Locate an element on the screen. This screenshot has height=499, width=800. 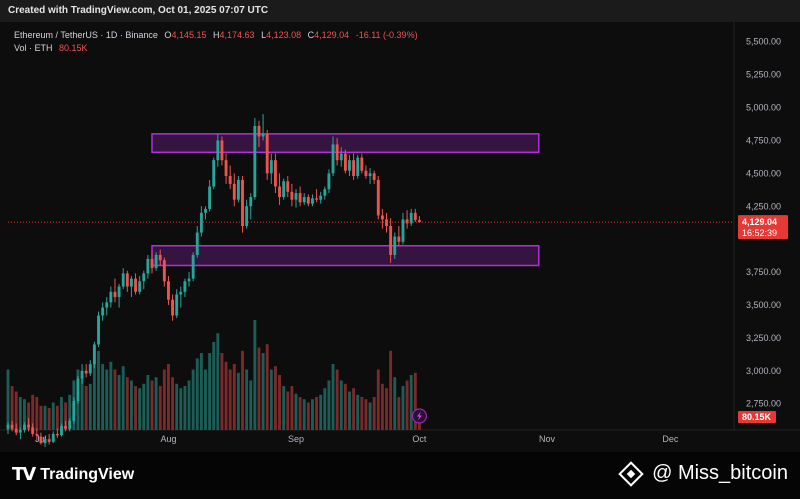
y-tick-label: 5,500.00 is located at coordinates (763, 42).